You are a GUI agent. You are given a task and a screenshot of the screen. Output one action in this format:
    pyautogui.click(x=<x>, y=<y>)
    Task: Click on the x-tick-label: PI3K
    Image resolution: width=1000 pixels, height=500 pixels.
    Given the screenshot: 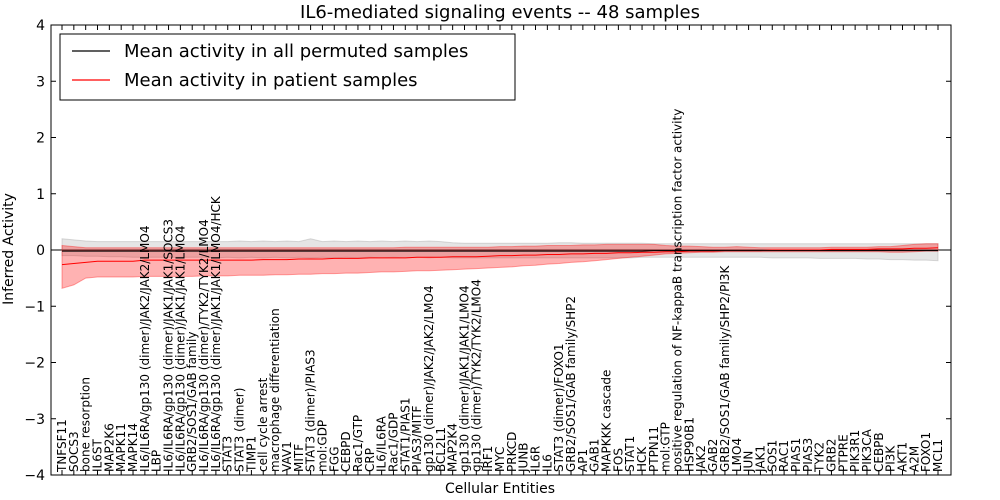 What is the action you would take?
    pyautogui.click(x=891, y=458)
    